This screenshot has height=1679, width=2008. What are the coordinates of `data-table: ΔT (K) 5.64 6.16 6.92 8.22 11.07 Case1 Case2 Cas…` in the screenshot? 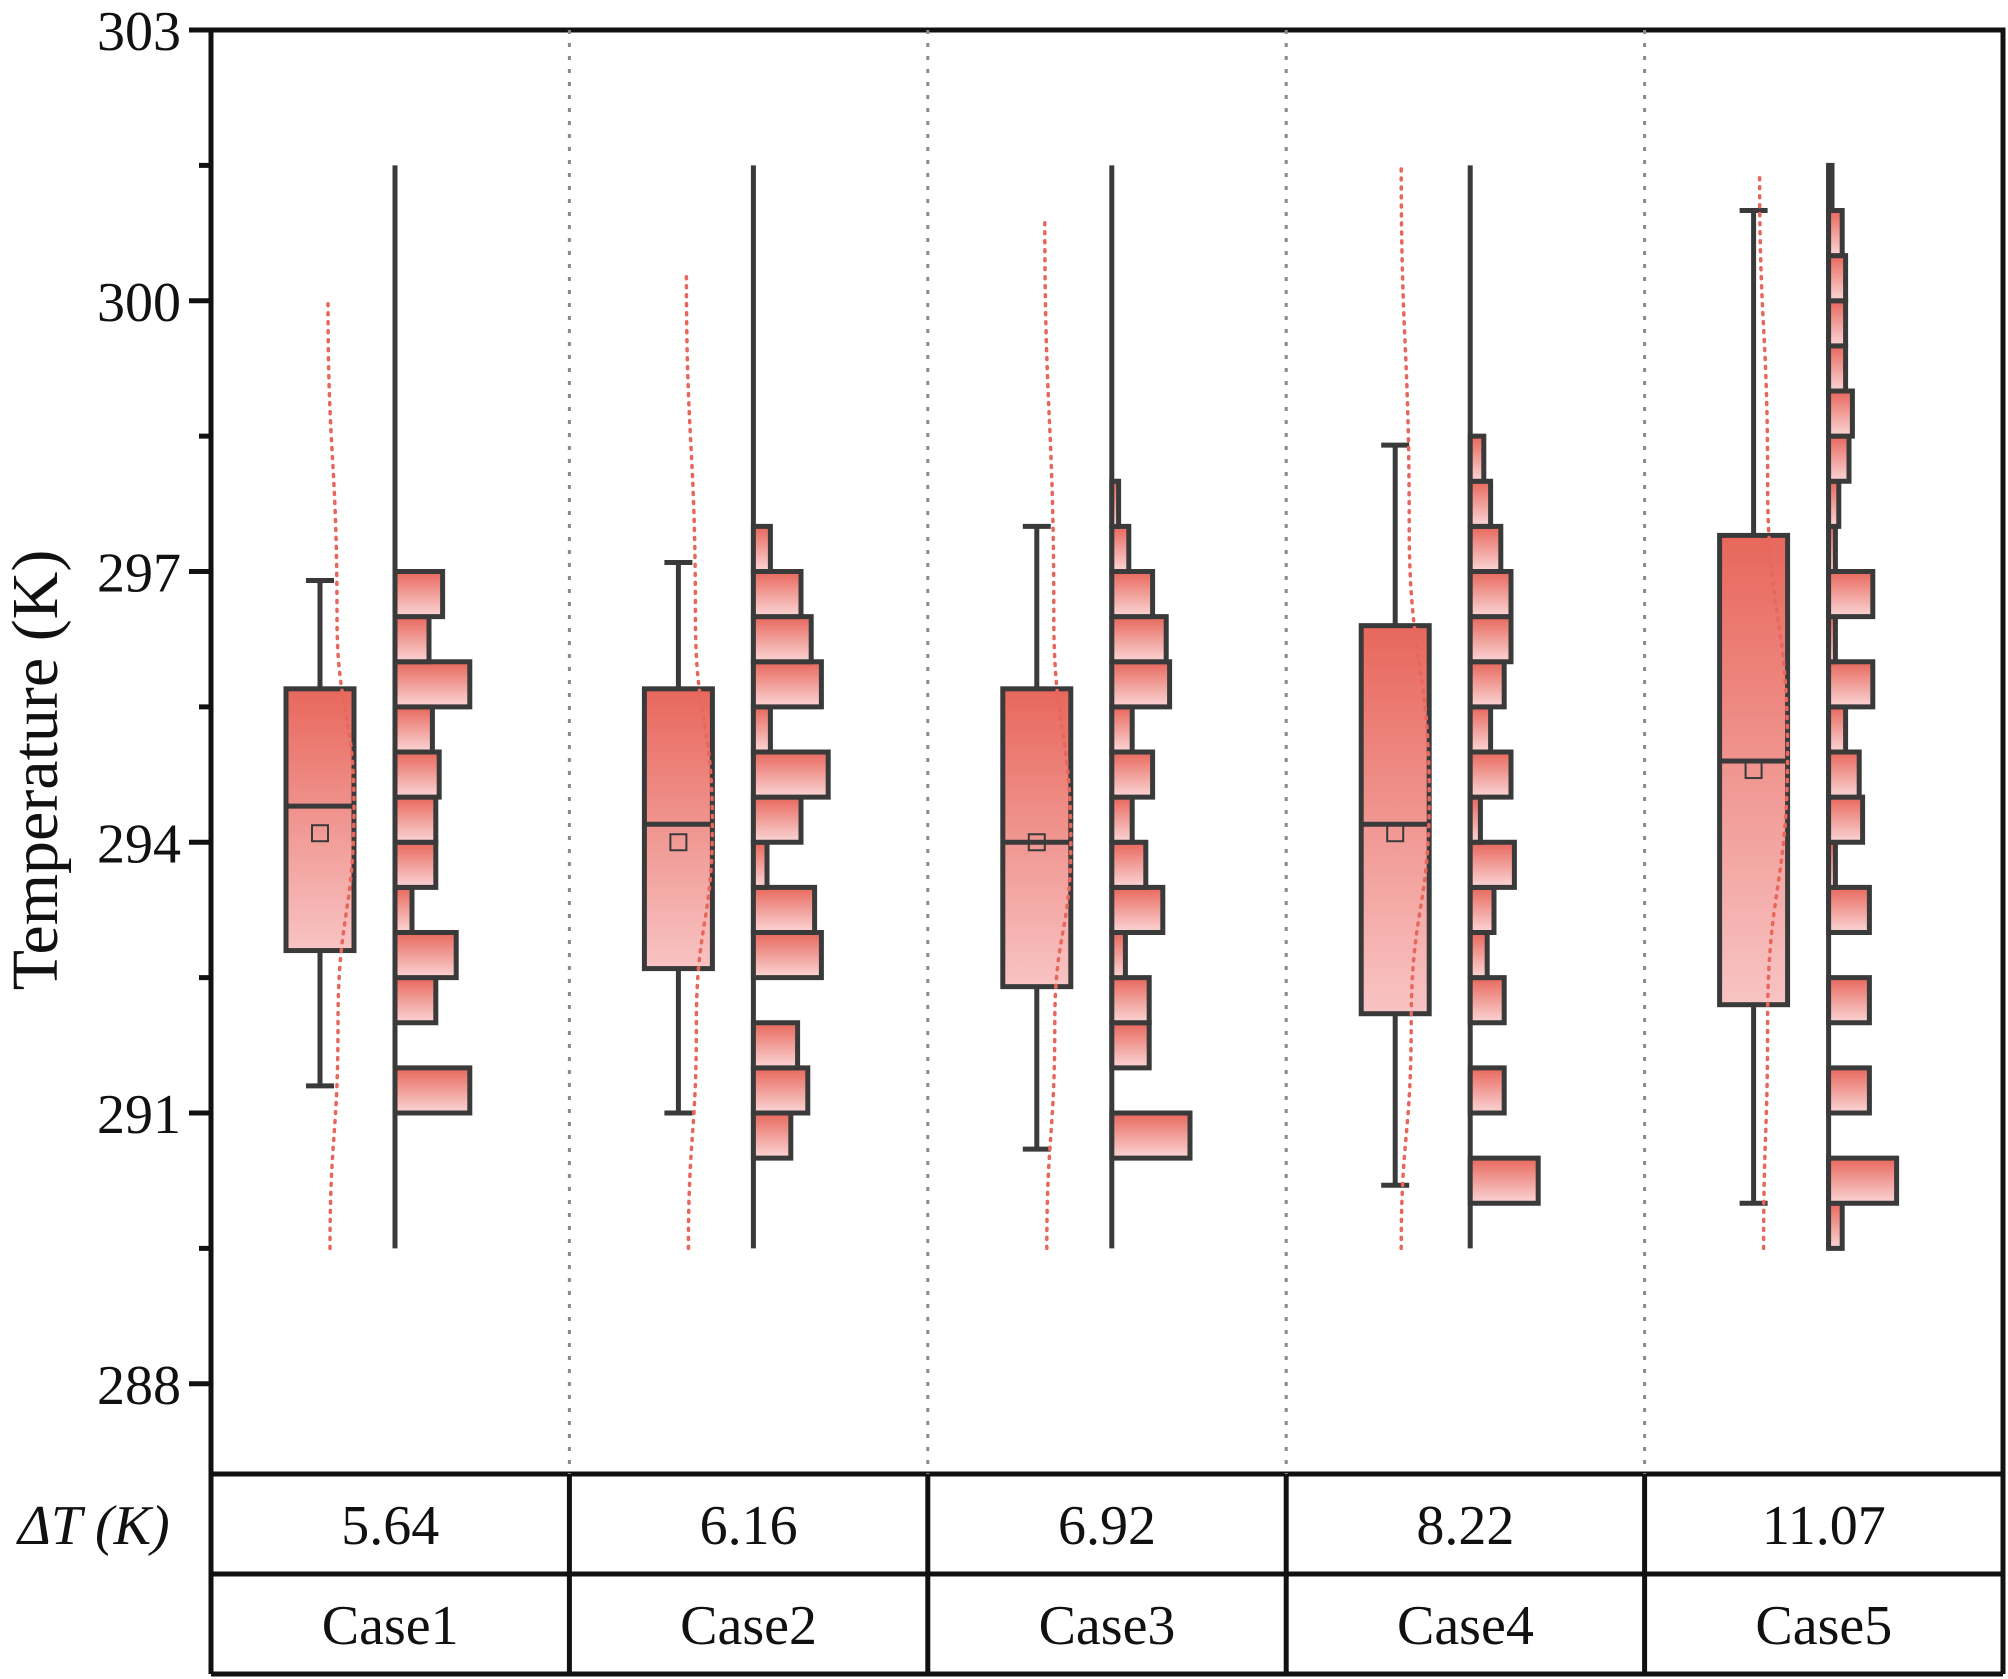 It's located at (1011, 1575).